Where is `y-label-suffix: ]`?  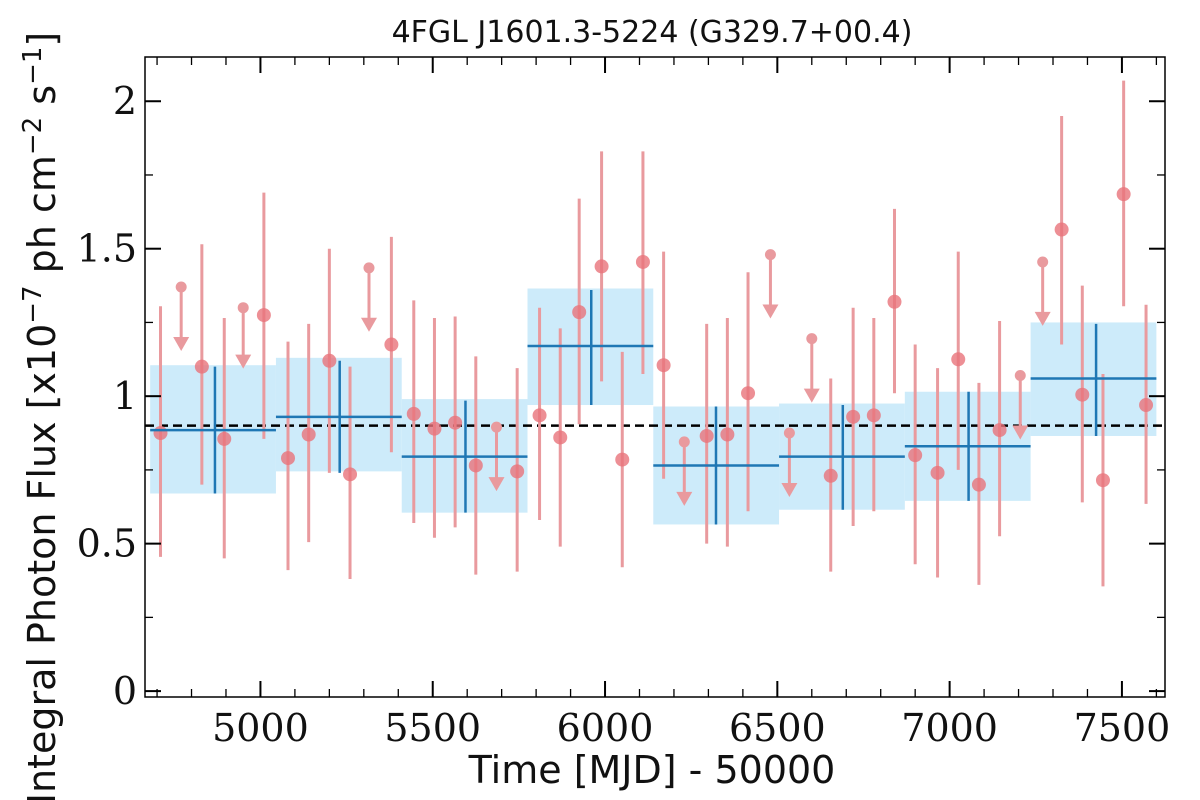
y-label-suffix: ] is located at coordinates (42, 39).